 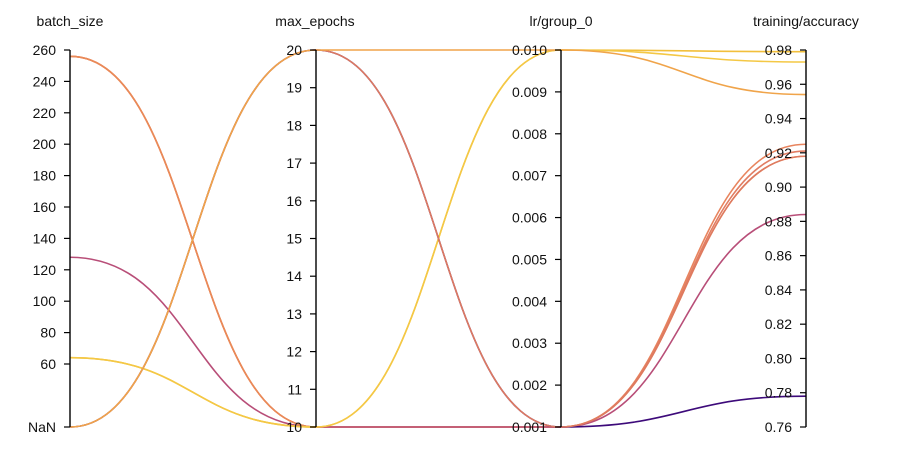 I want to click on tick-label: 100, so click(x=45, y=301).